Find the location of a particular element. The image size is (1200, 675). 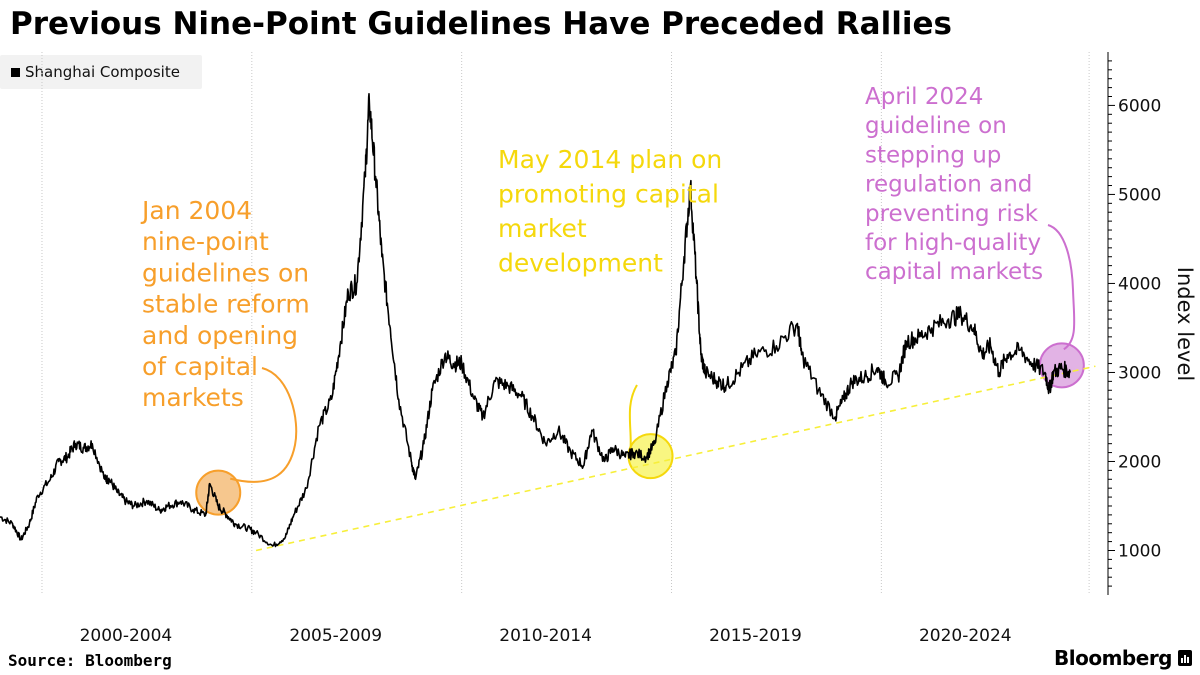

x-tick-label: 2010-2014 is located at coordinates (545, 636).